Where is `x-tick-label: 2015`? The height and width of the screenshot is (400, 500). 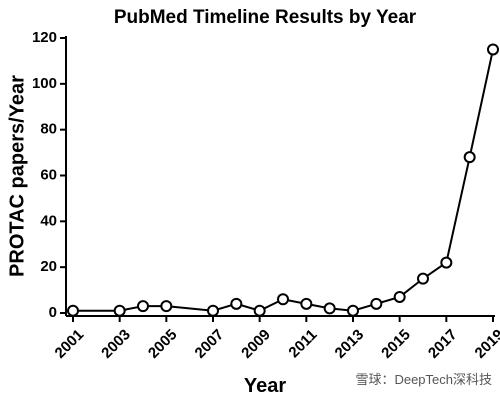 x-tick-label: 2015 is located at coordinates (396, 344).